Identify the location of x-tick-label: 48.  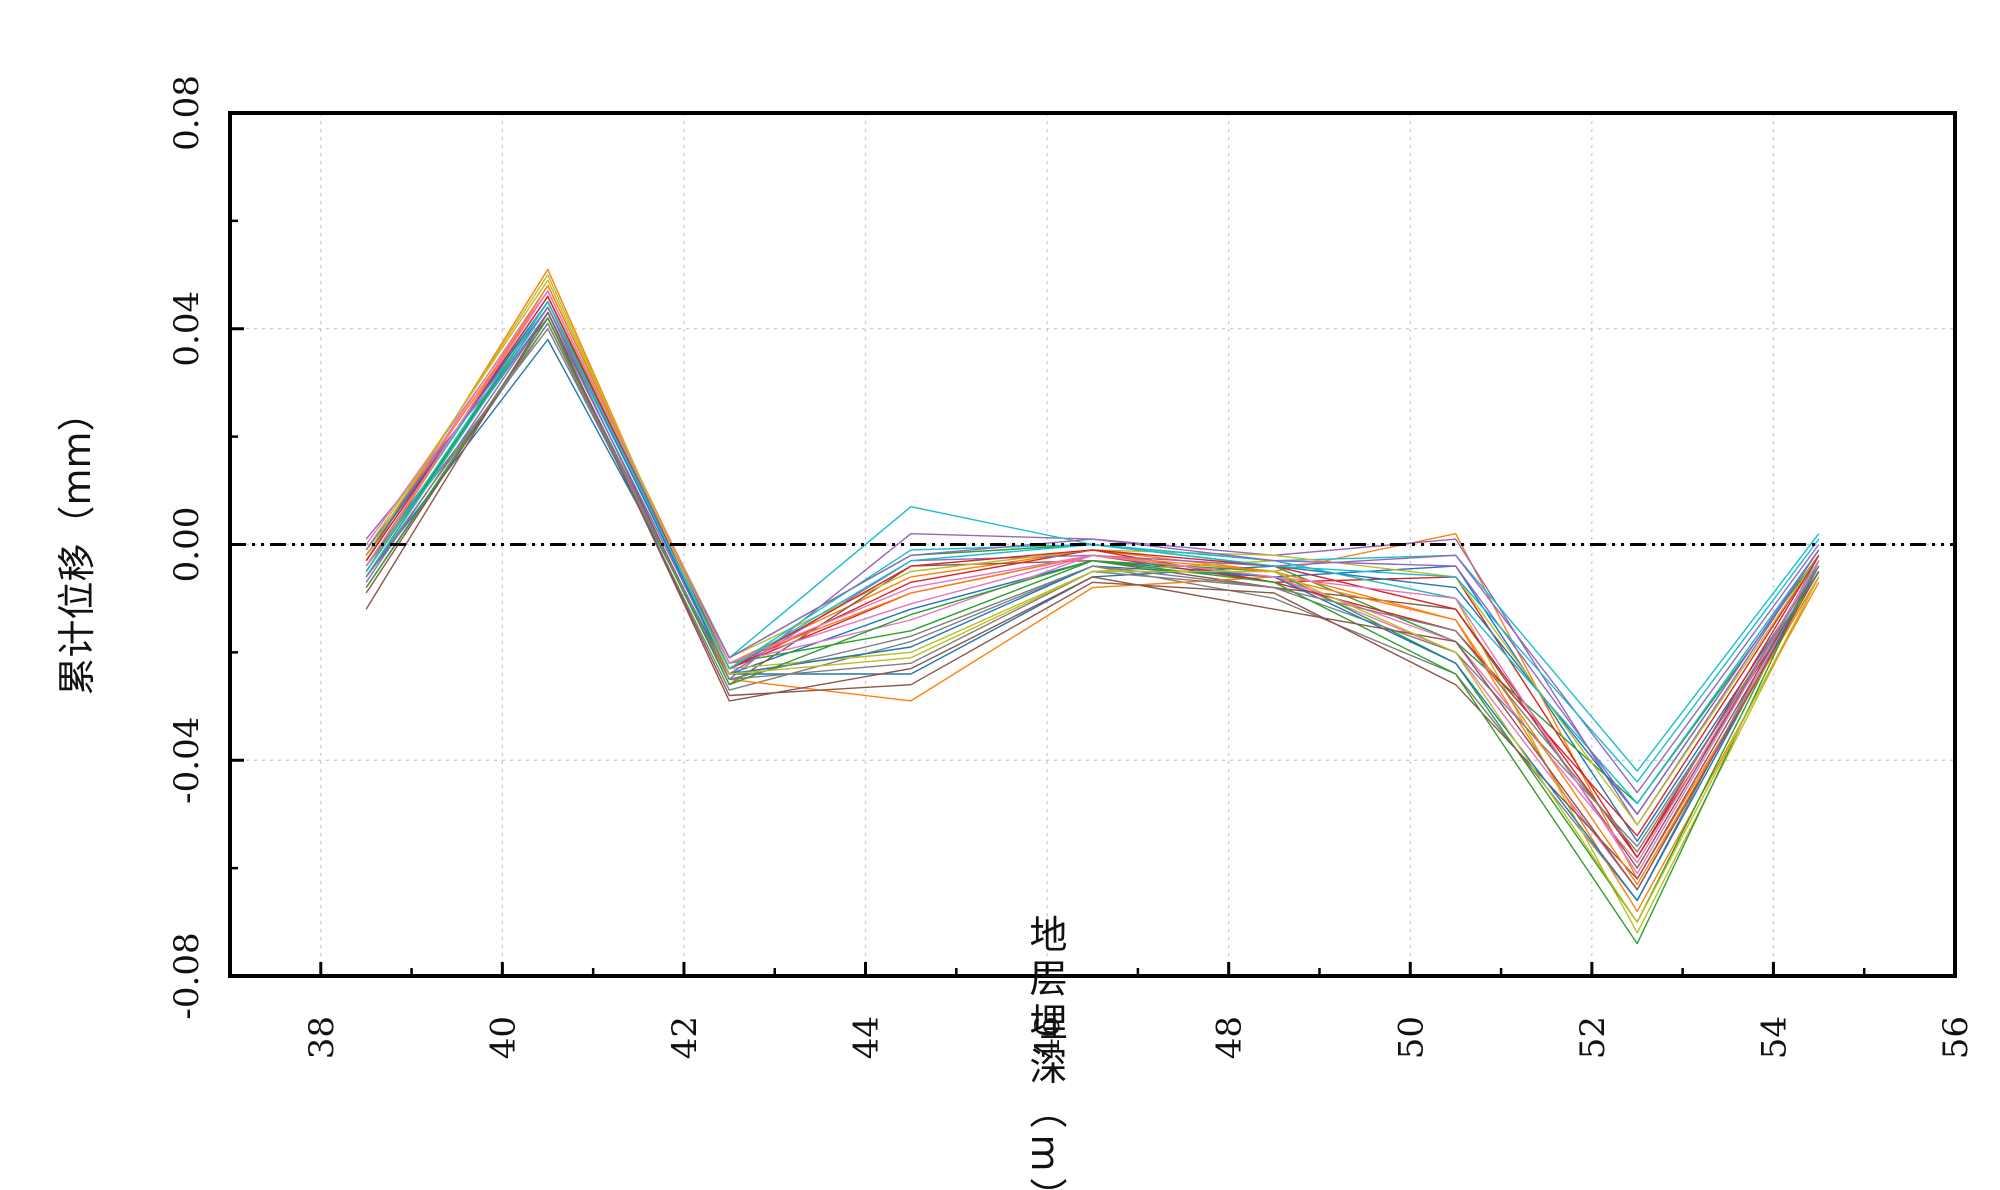
(1230, 1037).